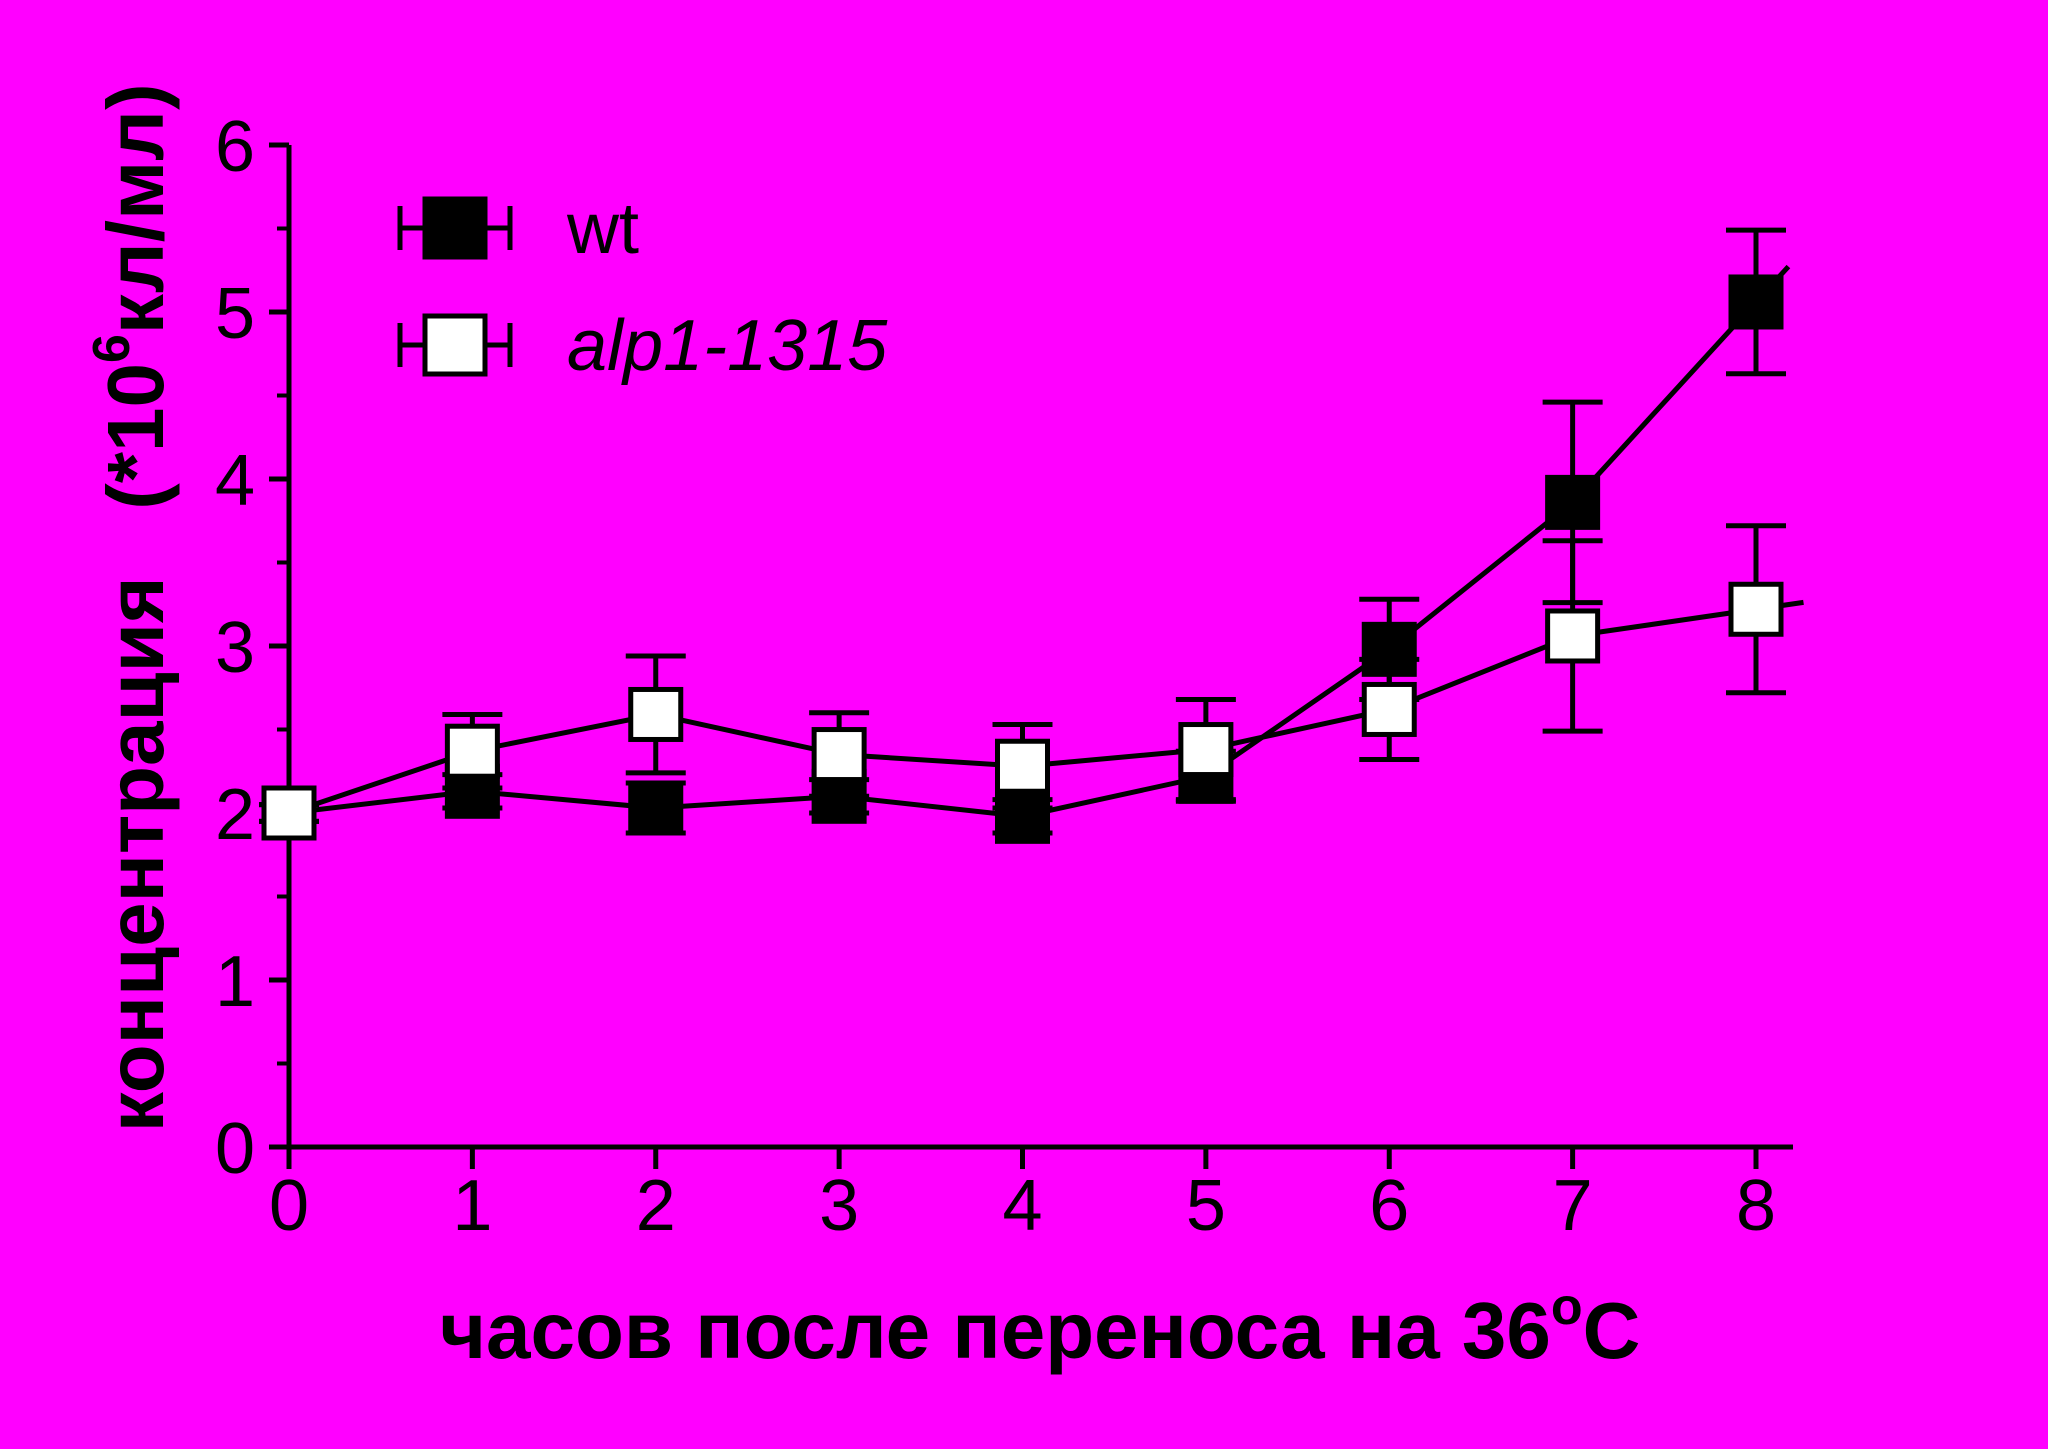  Describe the element at coordinates (656, 1206) in the screenshot. I see `x-tick-label: 2` at that location.